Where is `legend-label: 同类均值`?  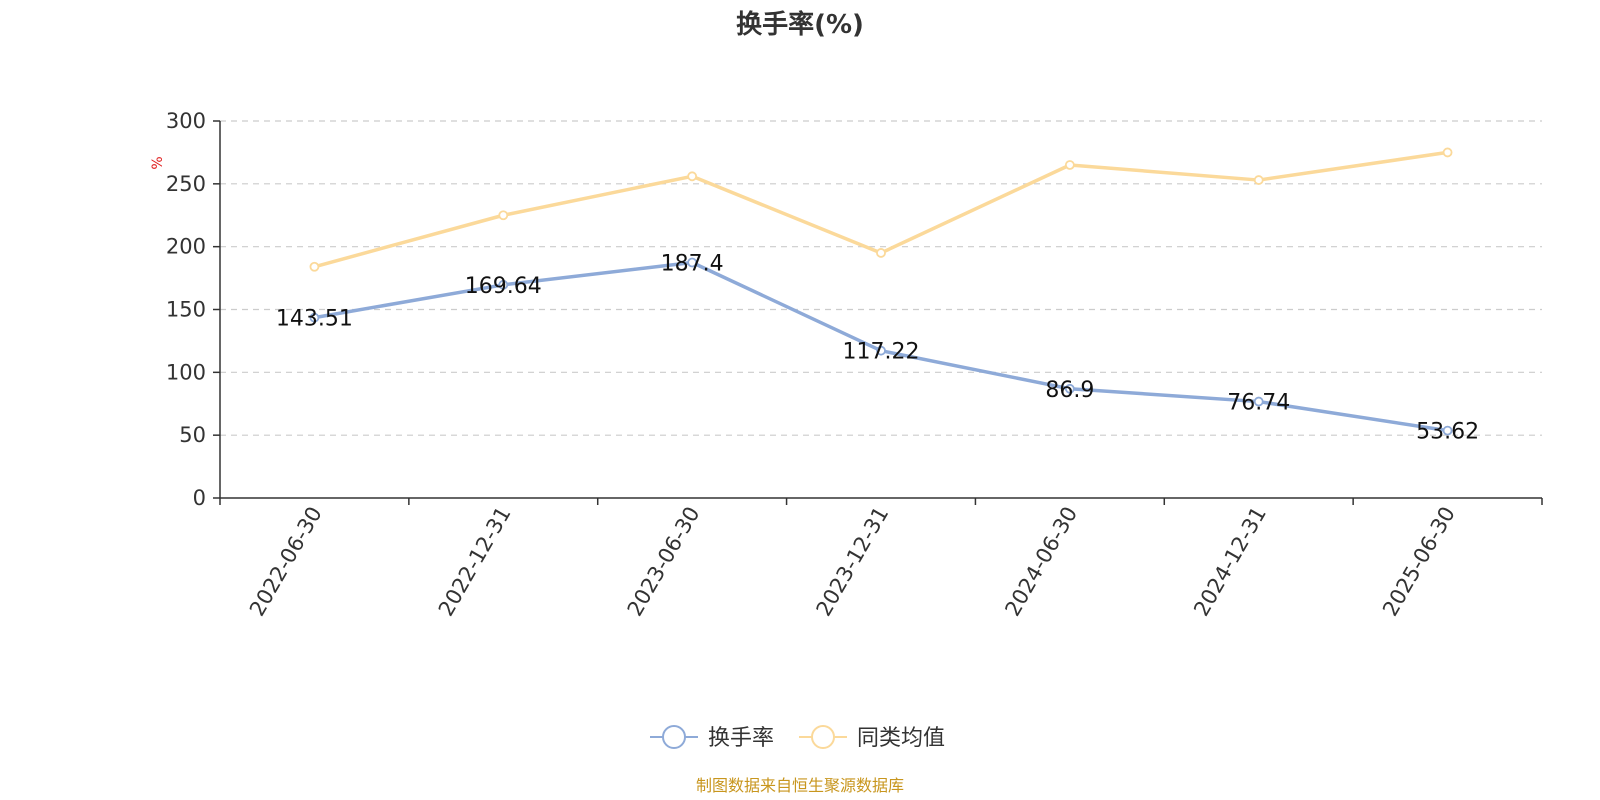 legend-label: 同类均值 is located at coordinates (901, 738).